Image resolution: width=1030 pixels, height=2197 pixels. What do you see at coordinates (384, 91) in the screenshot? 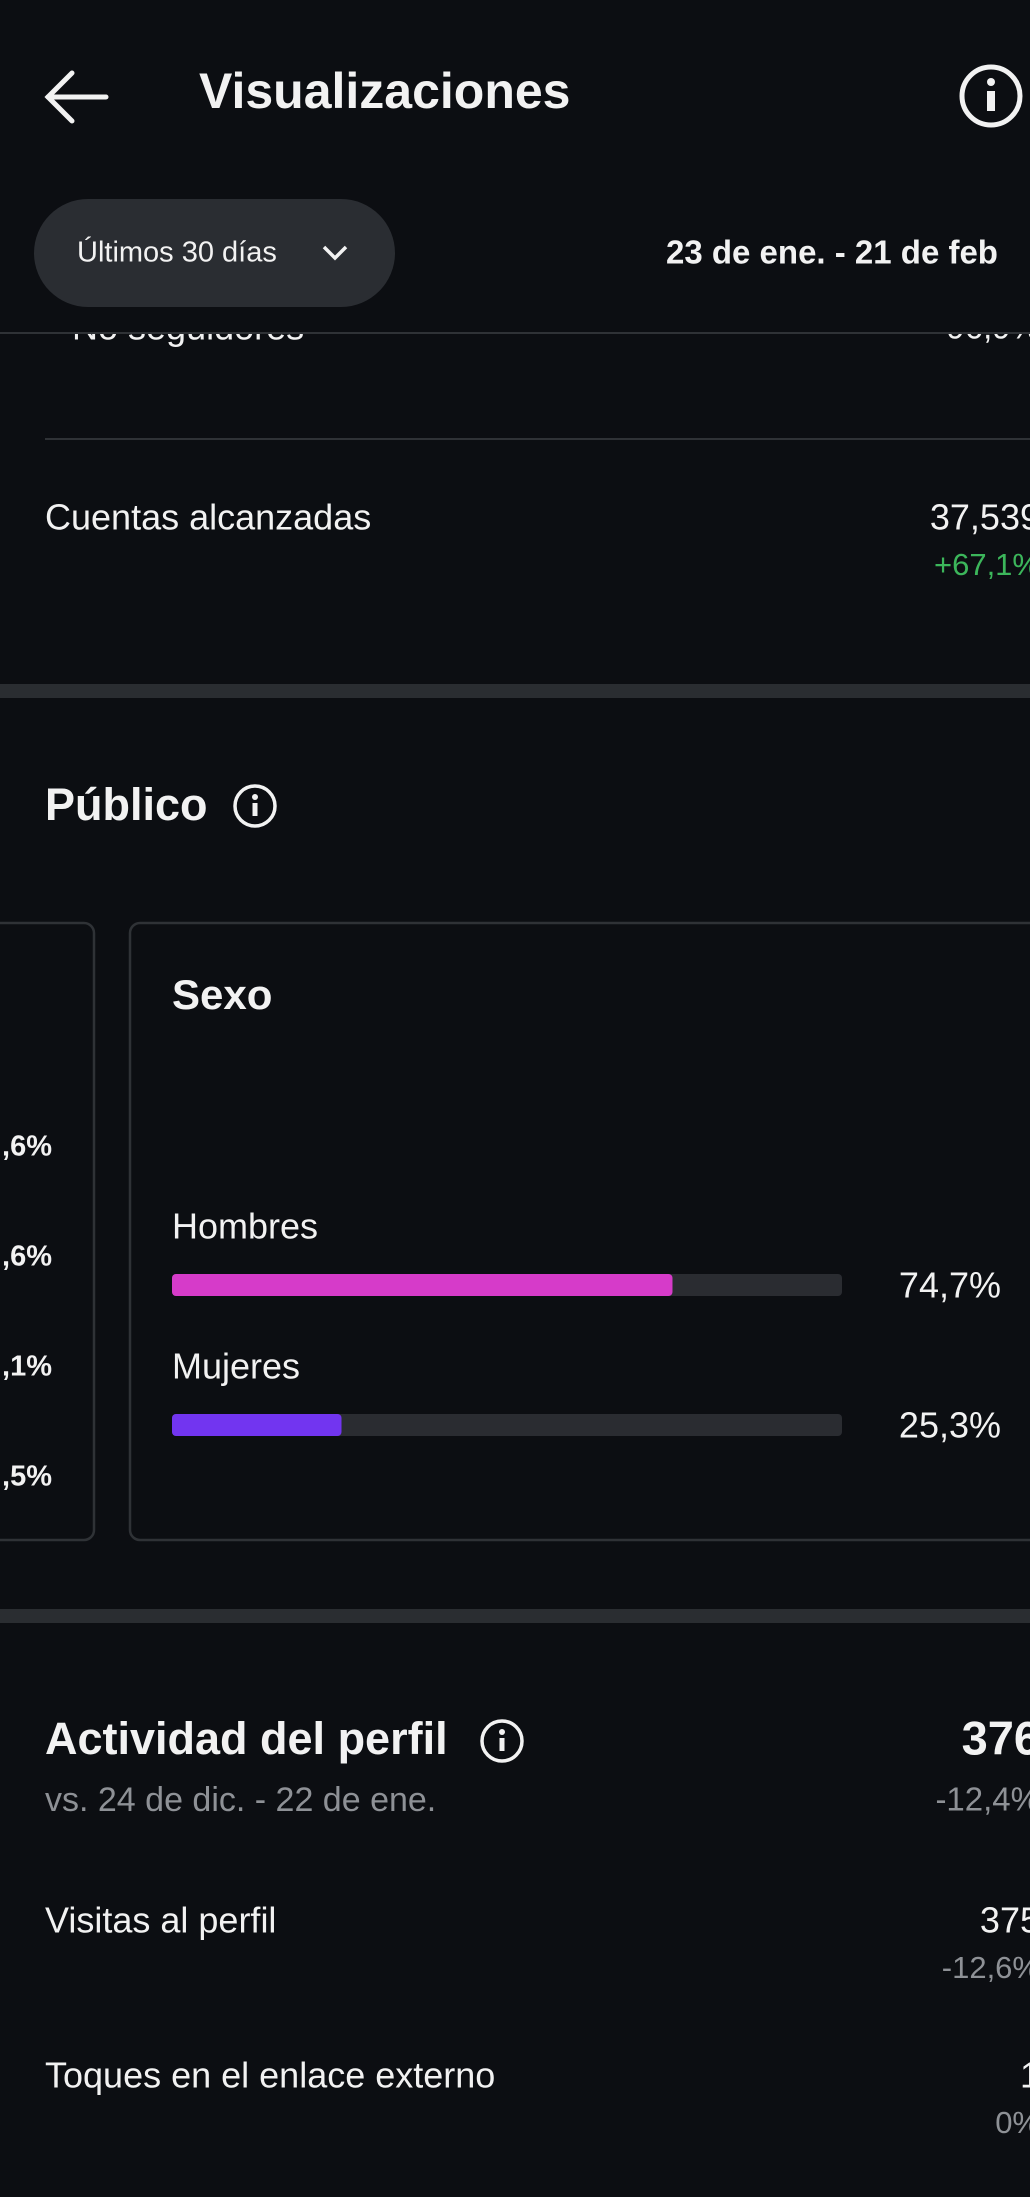
I see `header-title: Visualizaciones` at bounding box center [384, 91].